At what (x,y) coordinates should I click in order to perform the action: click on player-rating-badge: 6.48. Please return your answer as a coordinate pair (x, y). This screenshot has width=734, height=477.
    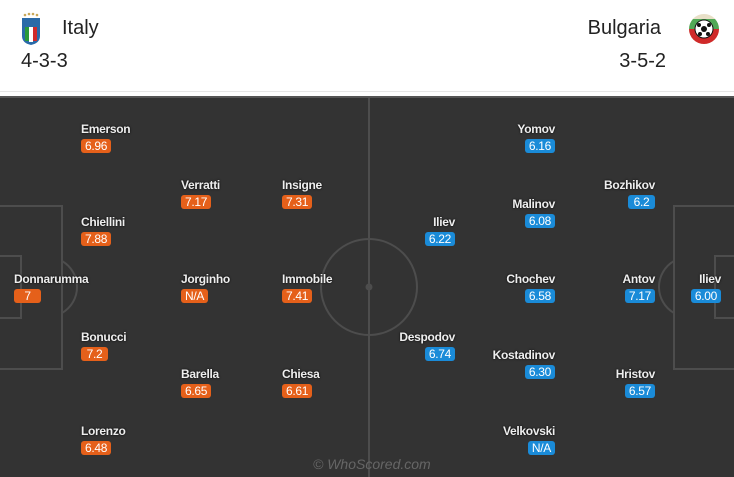
    Looking at the image, I should click on (96, 448).